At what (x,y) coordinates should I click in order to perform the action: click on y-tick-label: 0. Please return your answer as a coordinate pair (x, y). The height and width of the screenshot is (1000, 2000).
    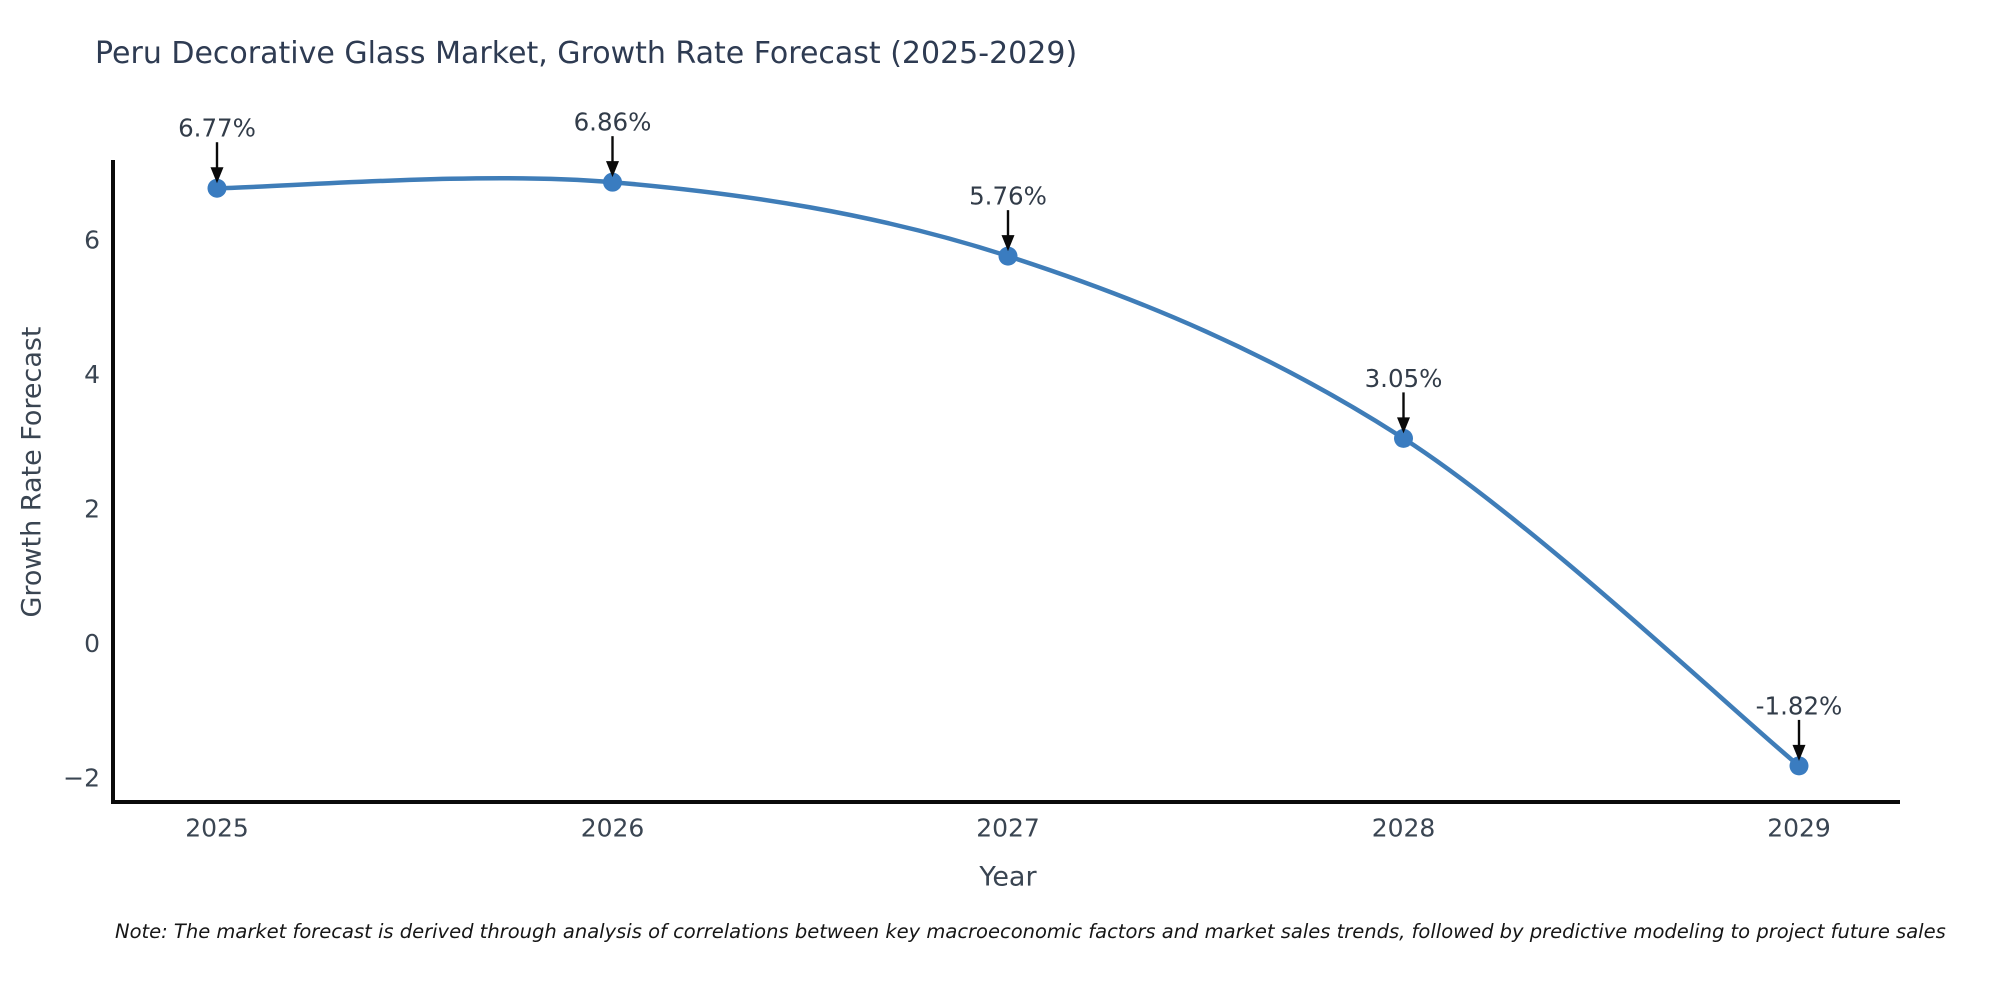
    Looking at the image, I should click on (92, 643).